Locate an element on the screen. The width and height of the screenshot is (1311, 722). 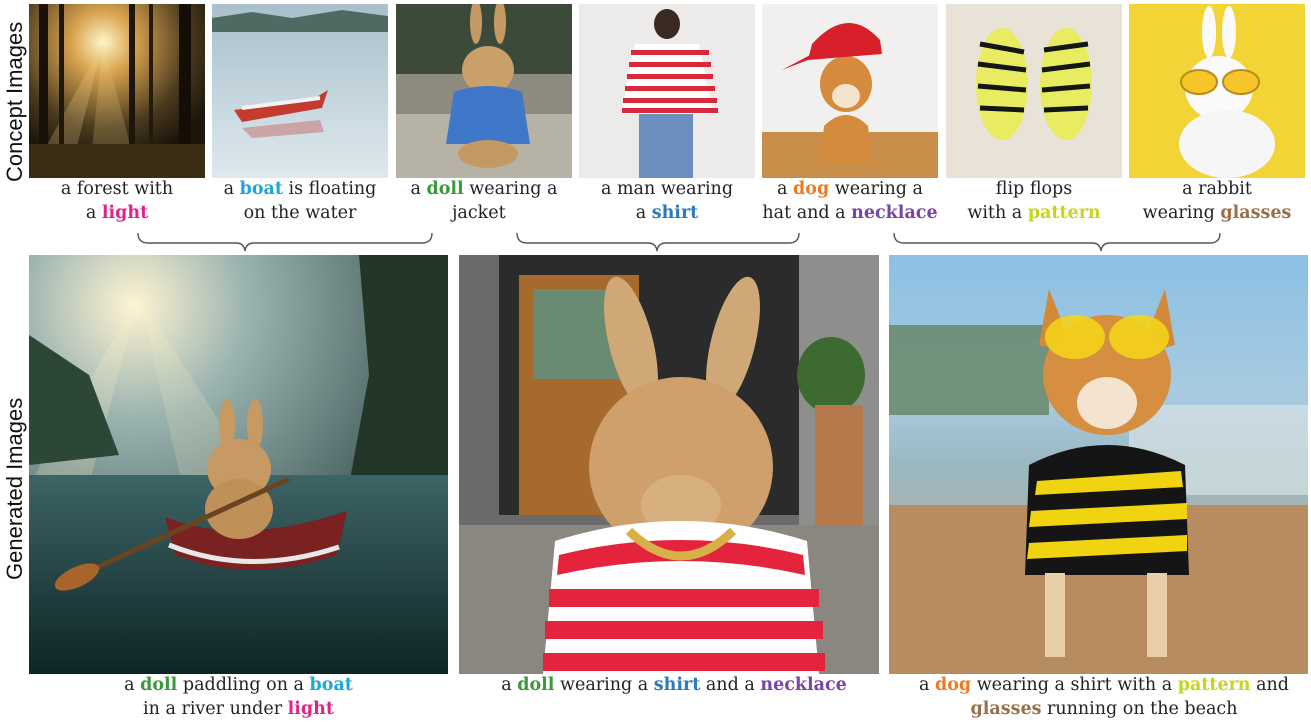
concept-caption-doll: a doll wearing a jacket is located at coordinates (484, 201).